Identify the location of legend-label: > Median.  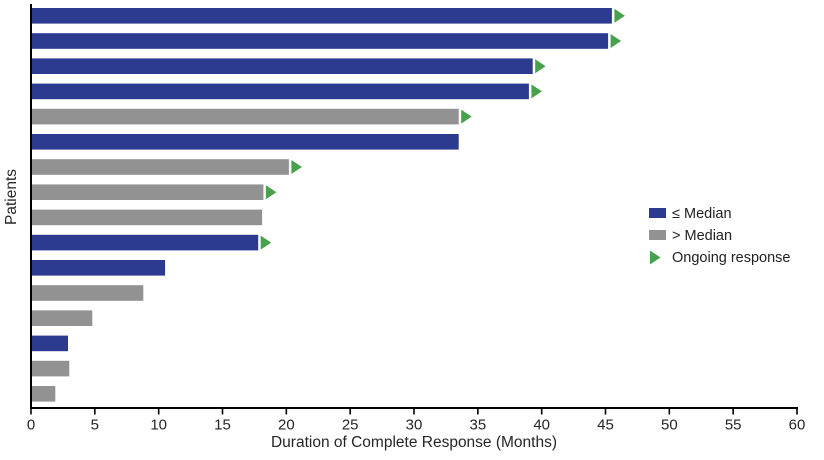
(702, 236).